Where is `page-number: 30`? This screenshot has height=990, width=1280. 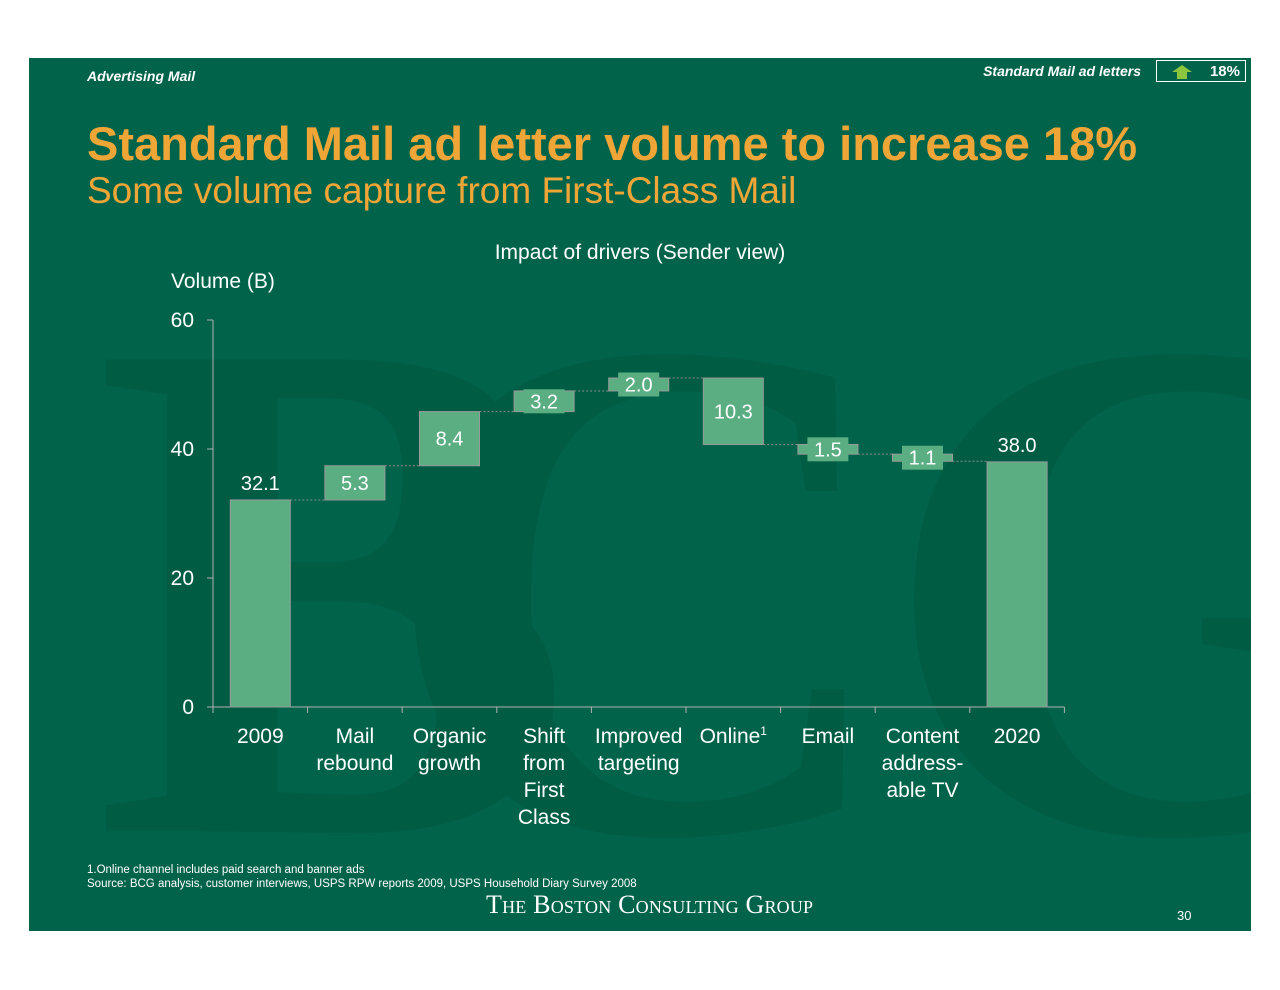 page-number: 30 is located at coordinates (1184, 915).